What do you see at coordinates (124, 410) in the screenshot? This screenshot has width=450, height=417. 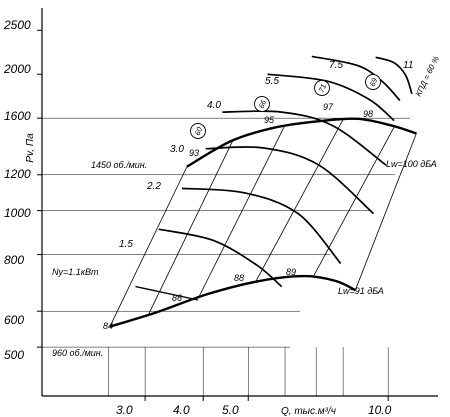 I see `x-tick-label: 3.0` at bounding box center [124, 410].